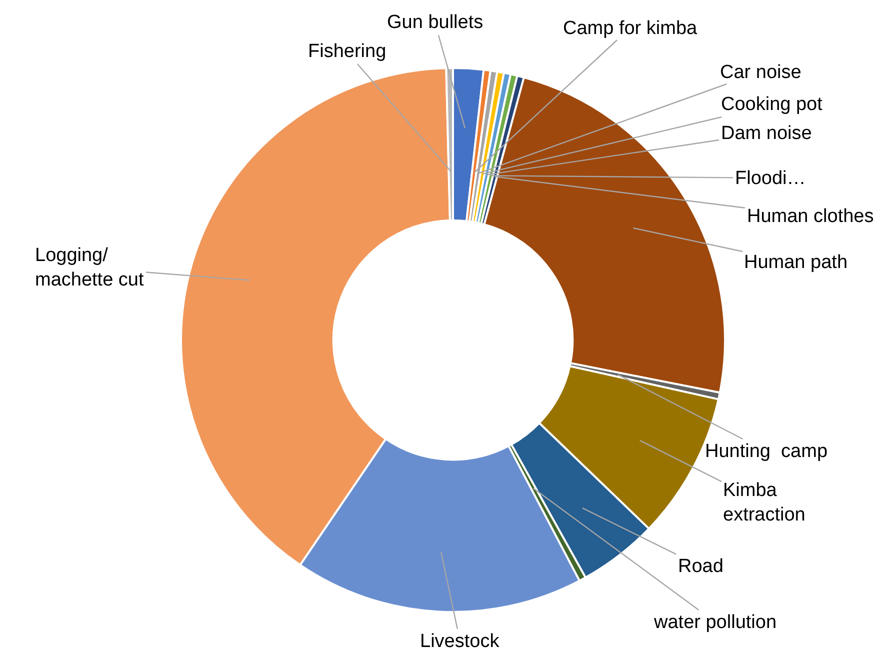 The image size is (893, 653). What do you see at coordinates (810, 216) in the screenshot?
I see `slice-label: Human clothes` at bounding box center [810, 216].